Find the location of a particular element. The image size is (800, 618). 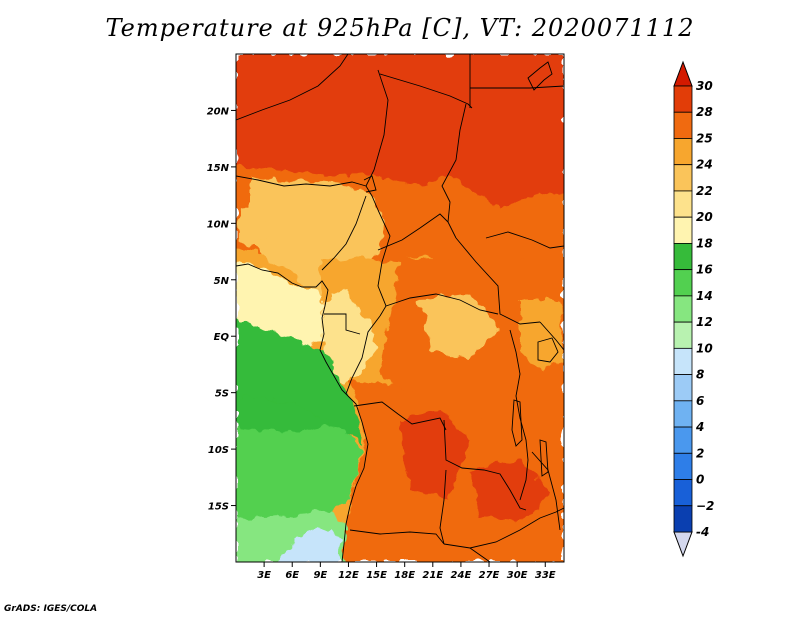

y-tick-label: 10S is located at coordinates (218, 450).